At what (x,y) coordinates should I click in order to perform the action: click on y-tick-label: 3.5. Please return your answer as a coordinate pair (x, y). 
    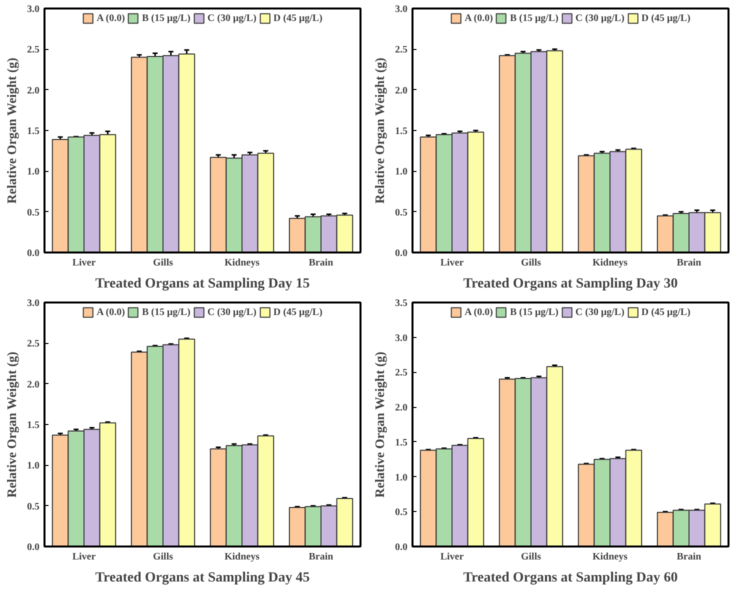
    Looking at the image, I should click on (401, 303).